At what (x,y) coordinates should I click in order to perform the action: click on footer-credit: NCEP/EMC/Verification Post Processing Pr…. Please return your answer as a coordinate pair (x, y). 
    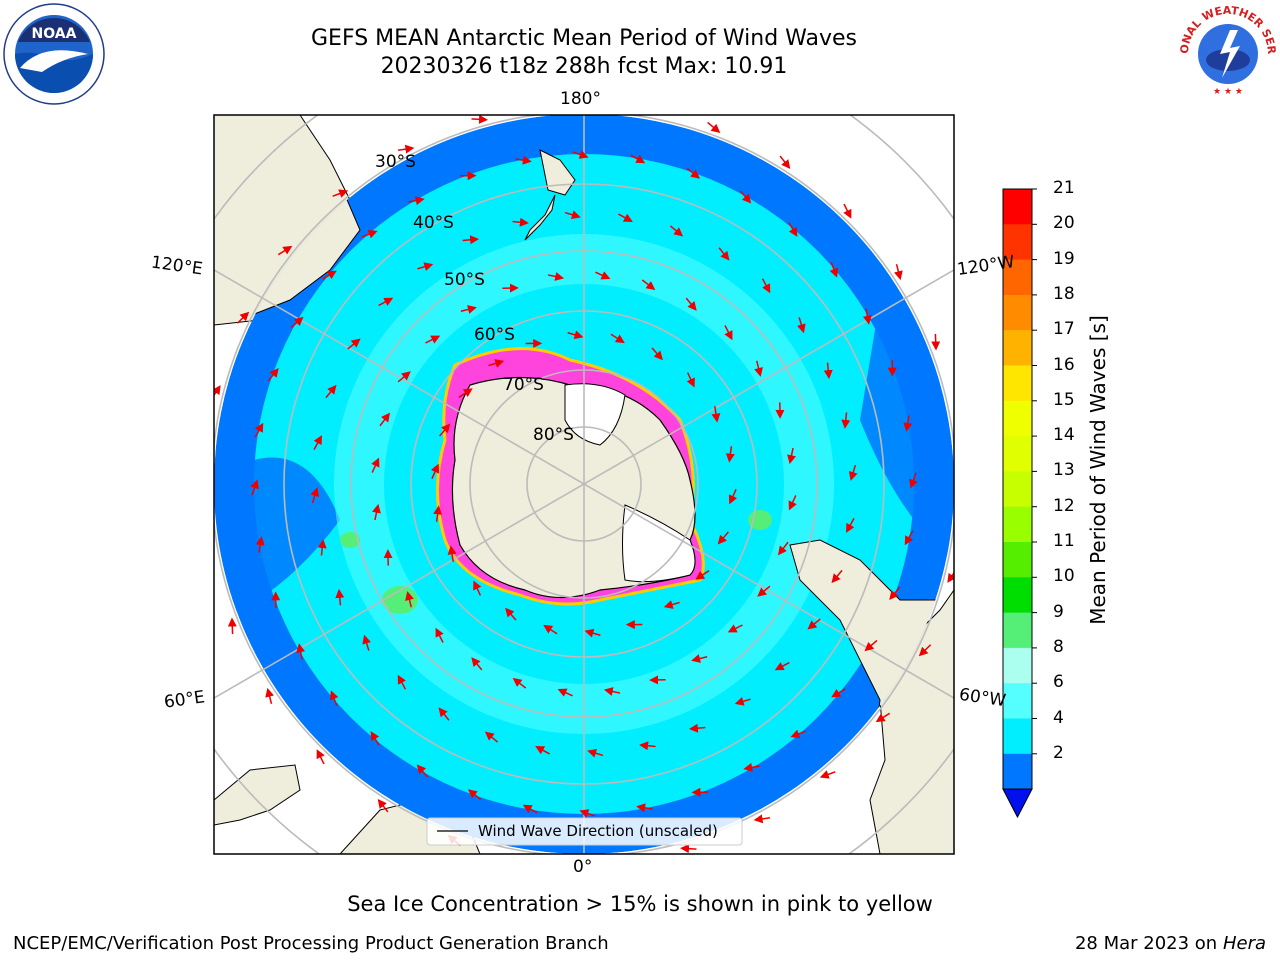
    Looking at the image, I should click on (311, 943).